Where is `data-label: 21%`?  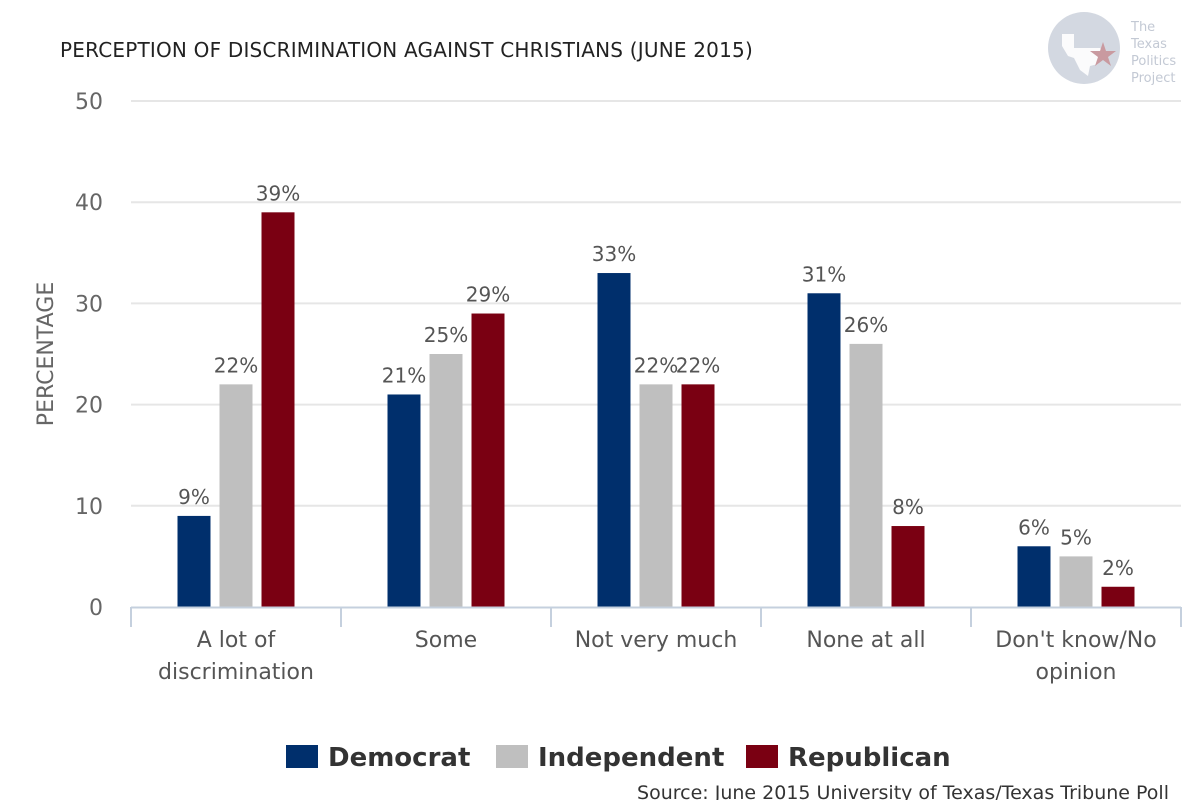 data-label: 21% is located at coordinates (404, 375).